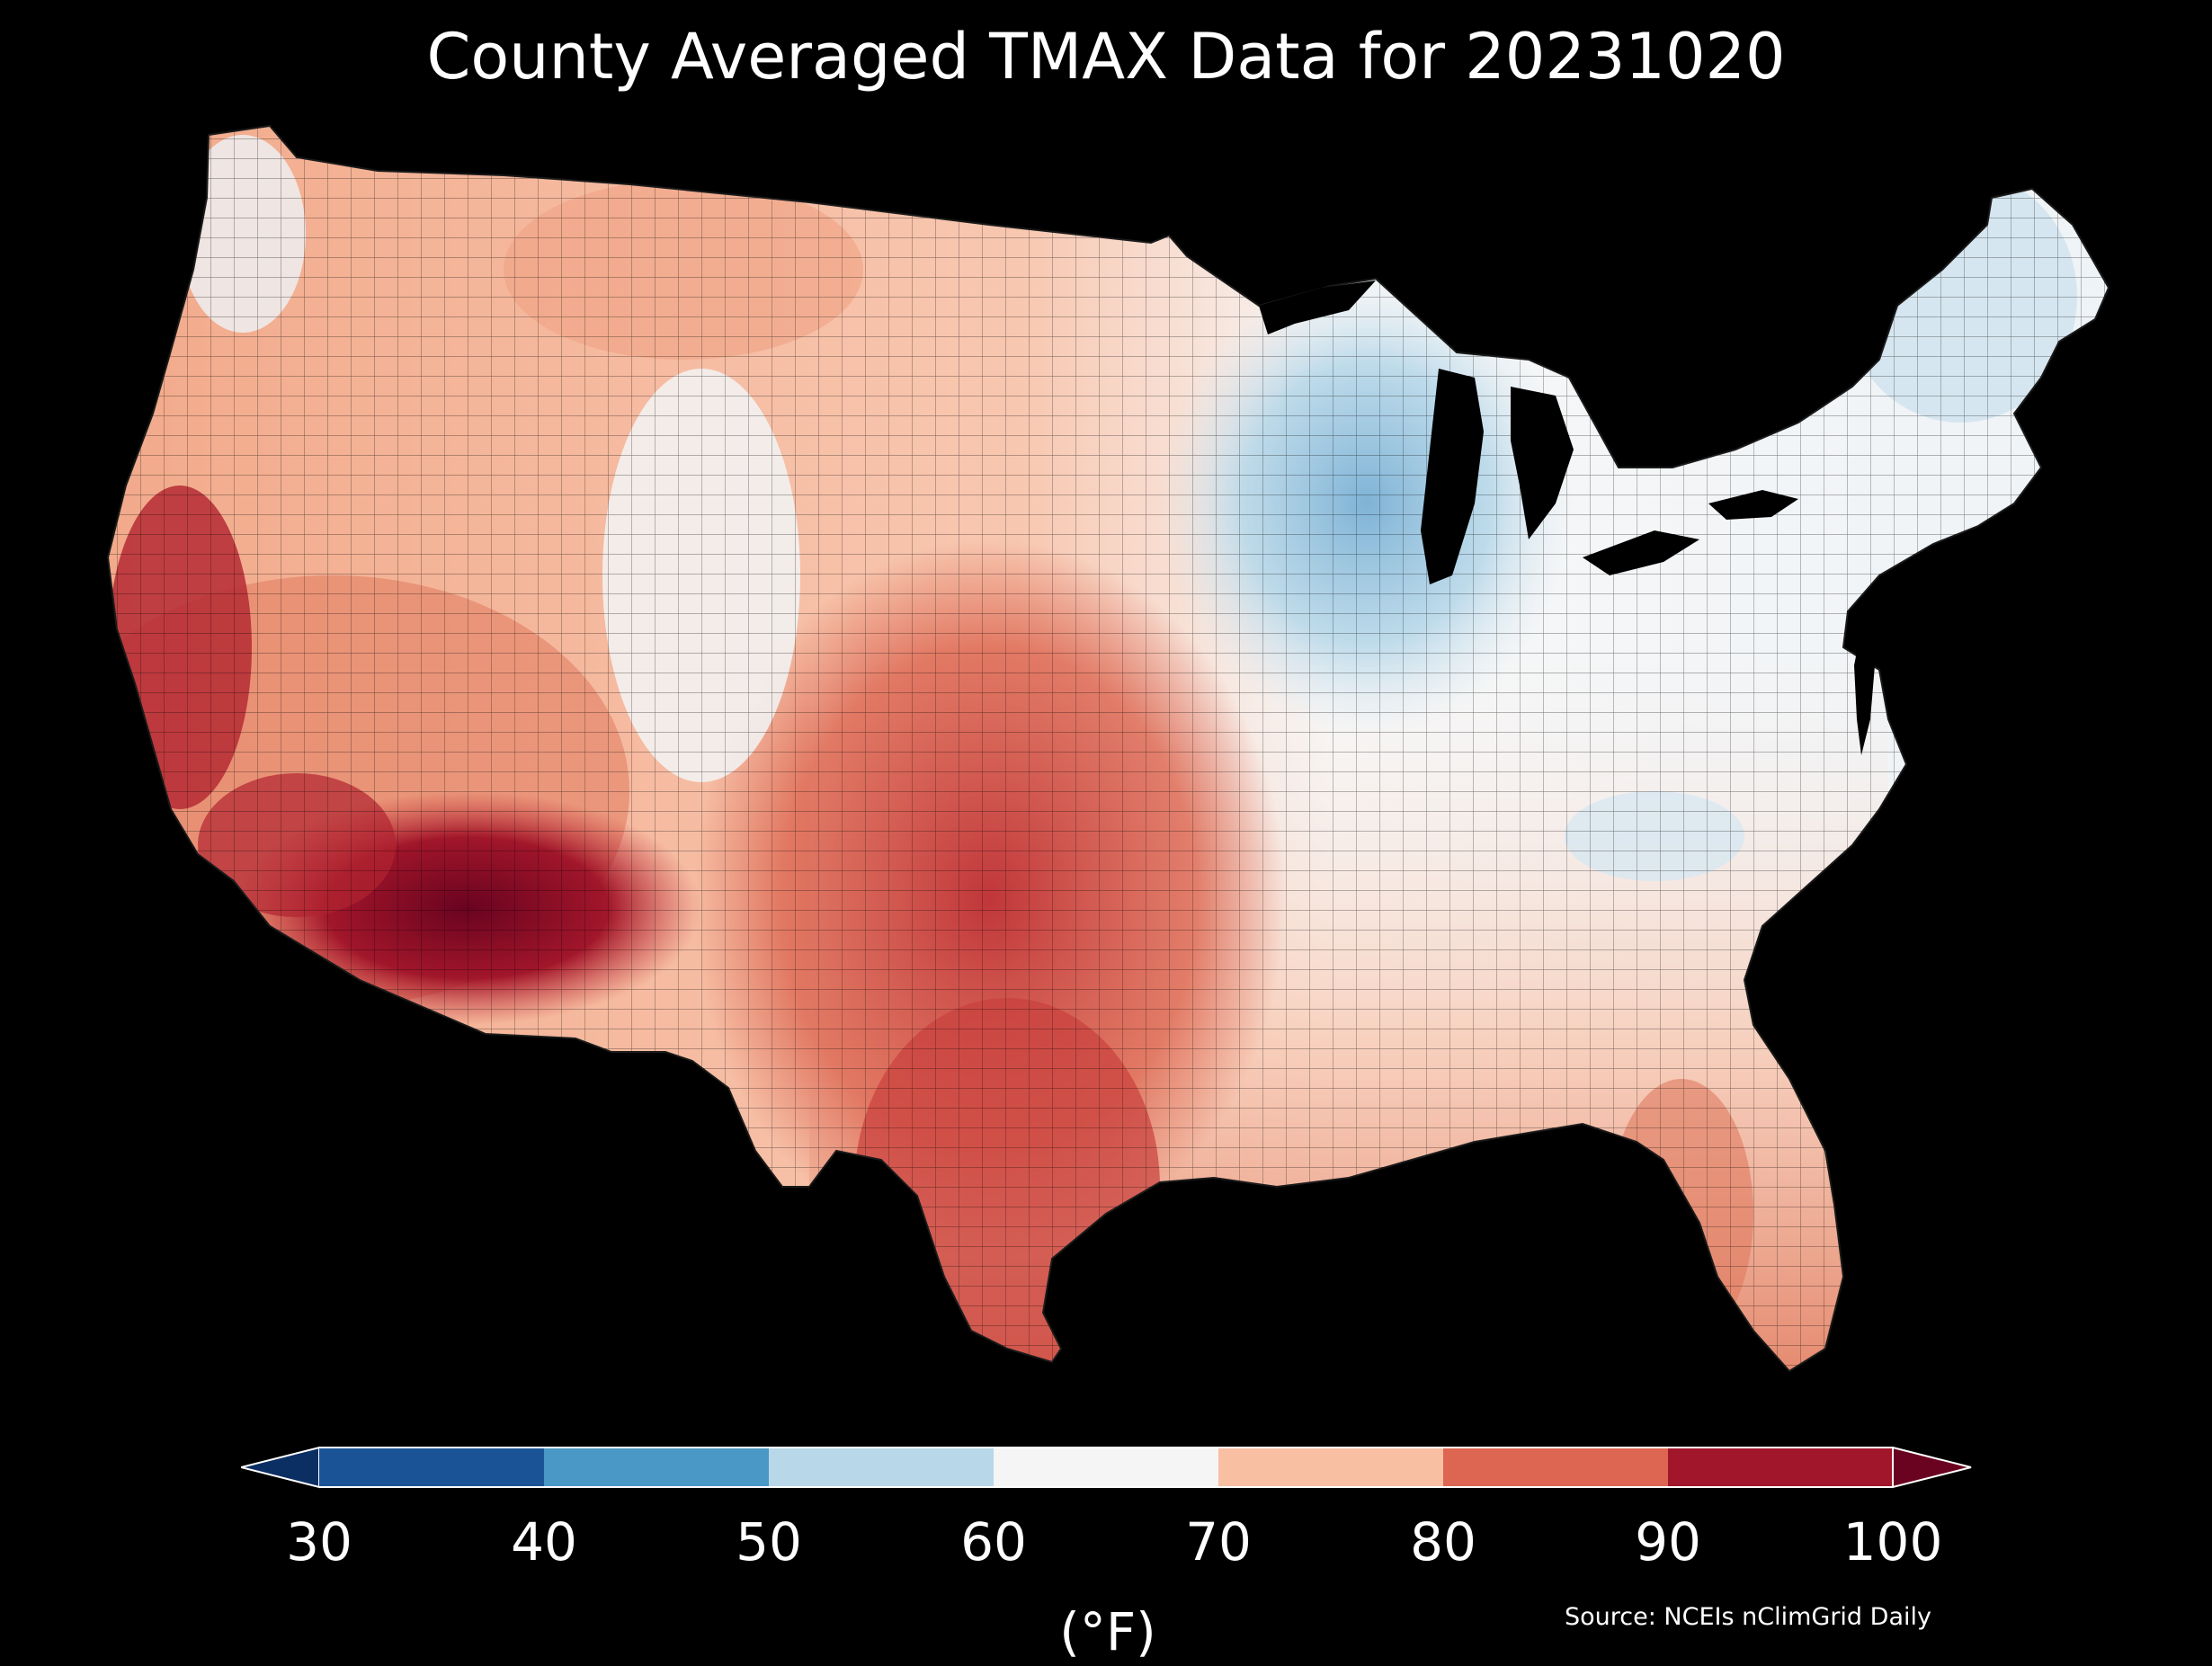 This screenshot has height=1666, width=2212. I want to click on colorbar, so click(1106, 1468).